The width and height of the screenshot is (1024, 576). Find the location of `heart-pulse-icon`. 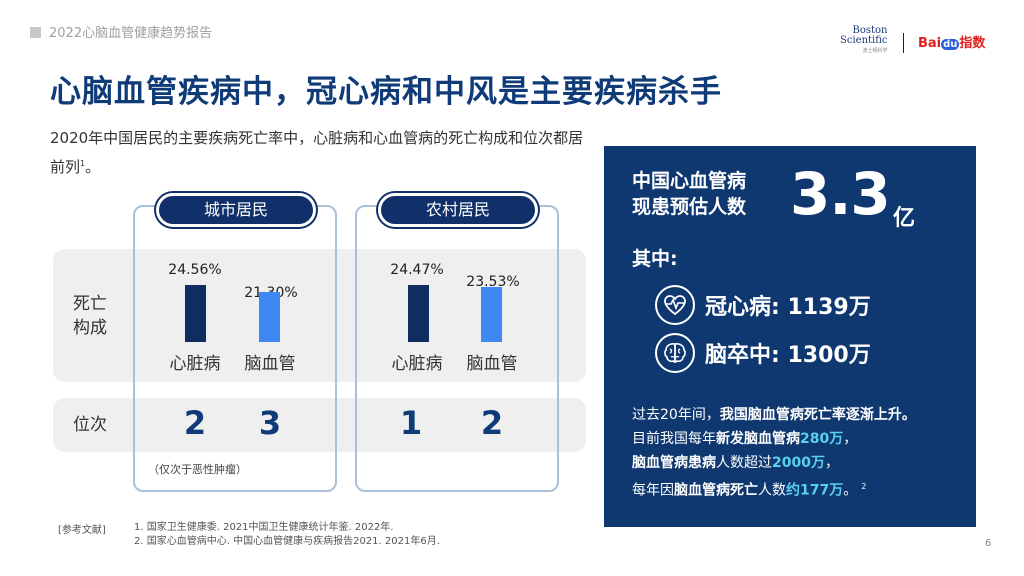

heart-pulse-icon is located at coordinates (675, 305).